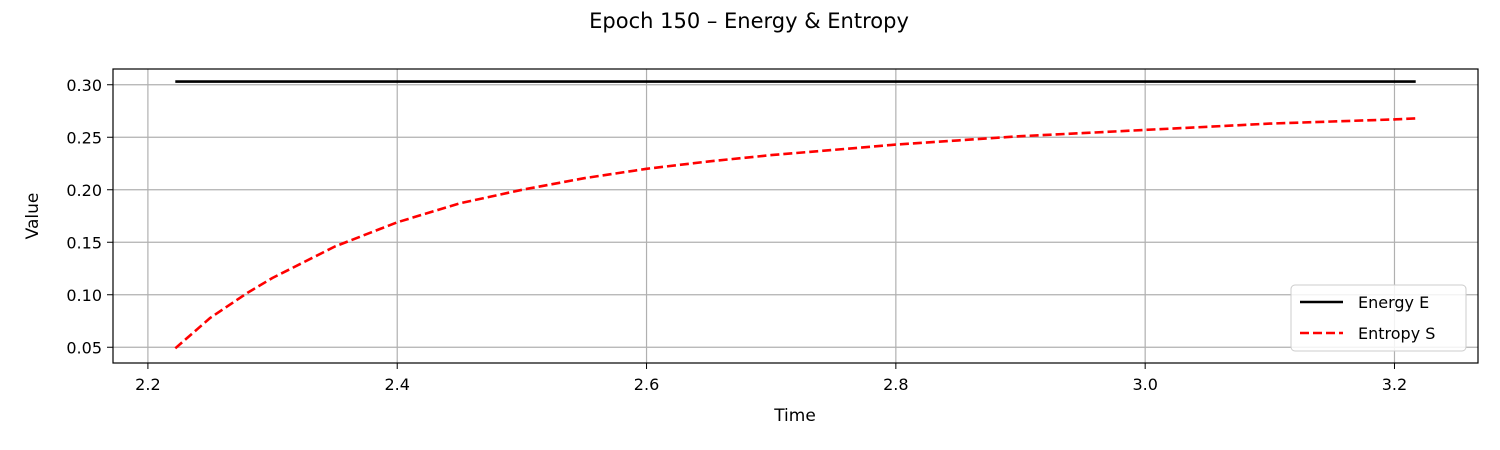  I want to click on y-tick-label: 0.30, so click(84, 85).